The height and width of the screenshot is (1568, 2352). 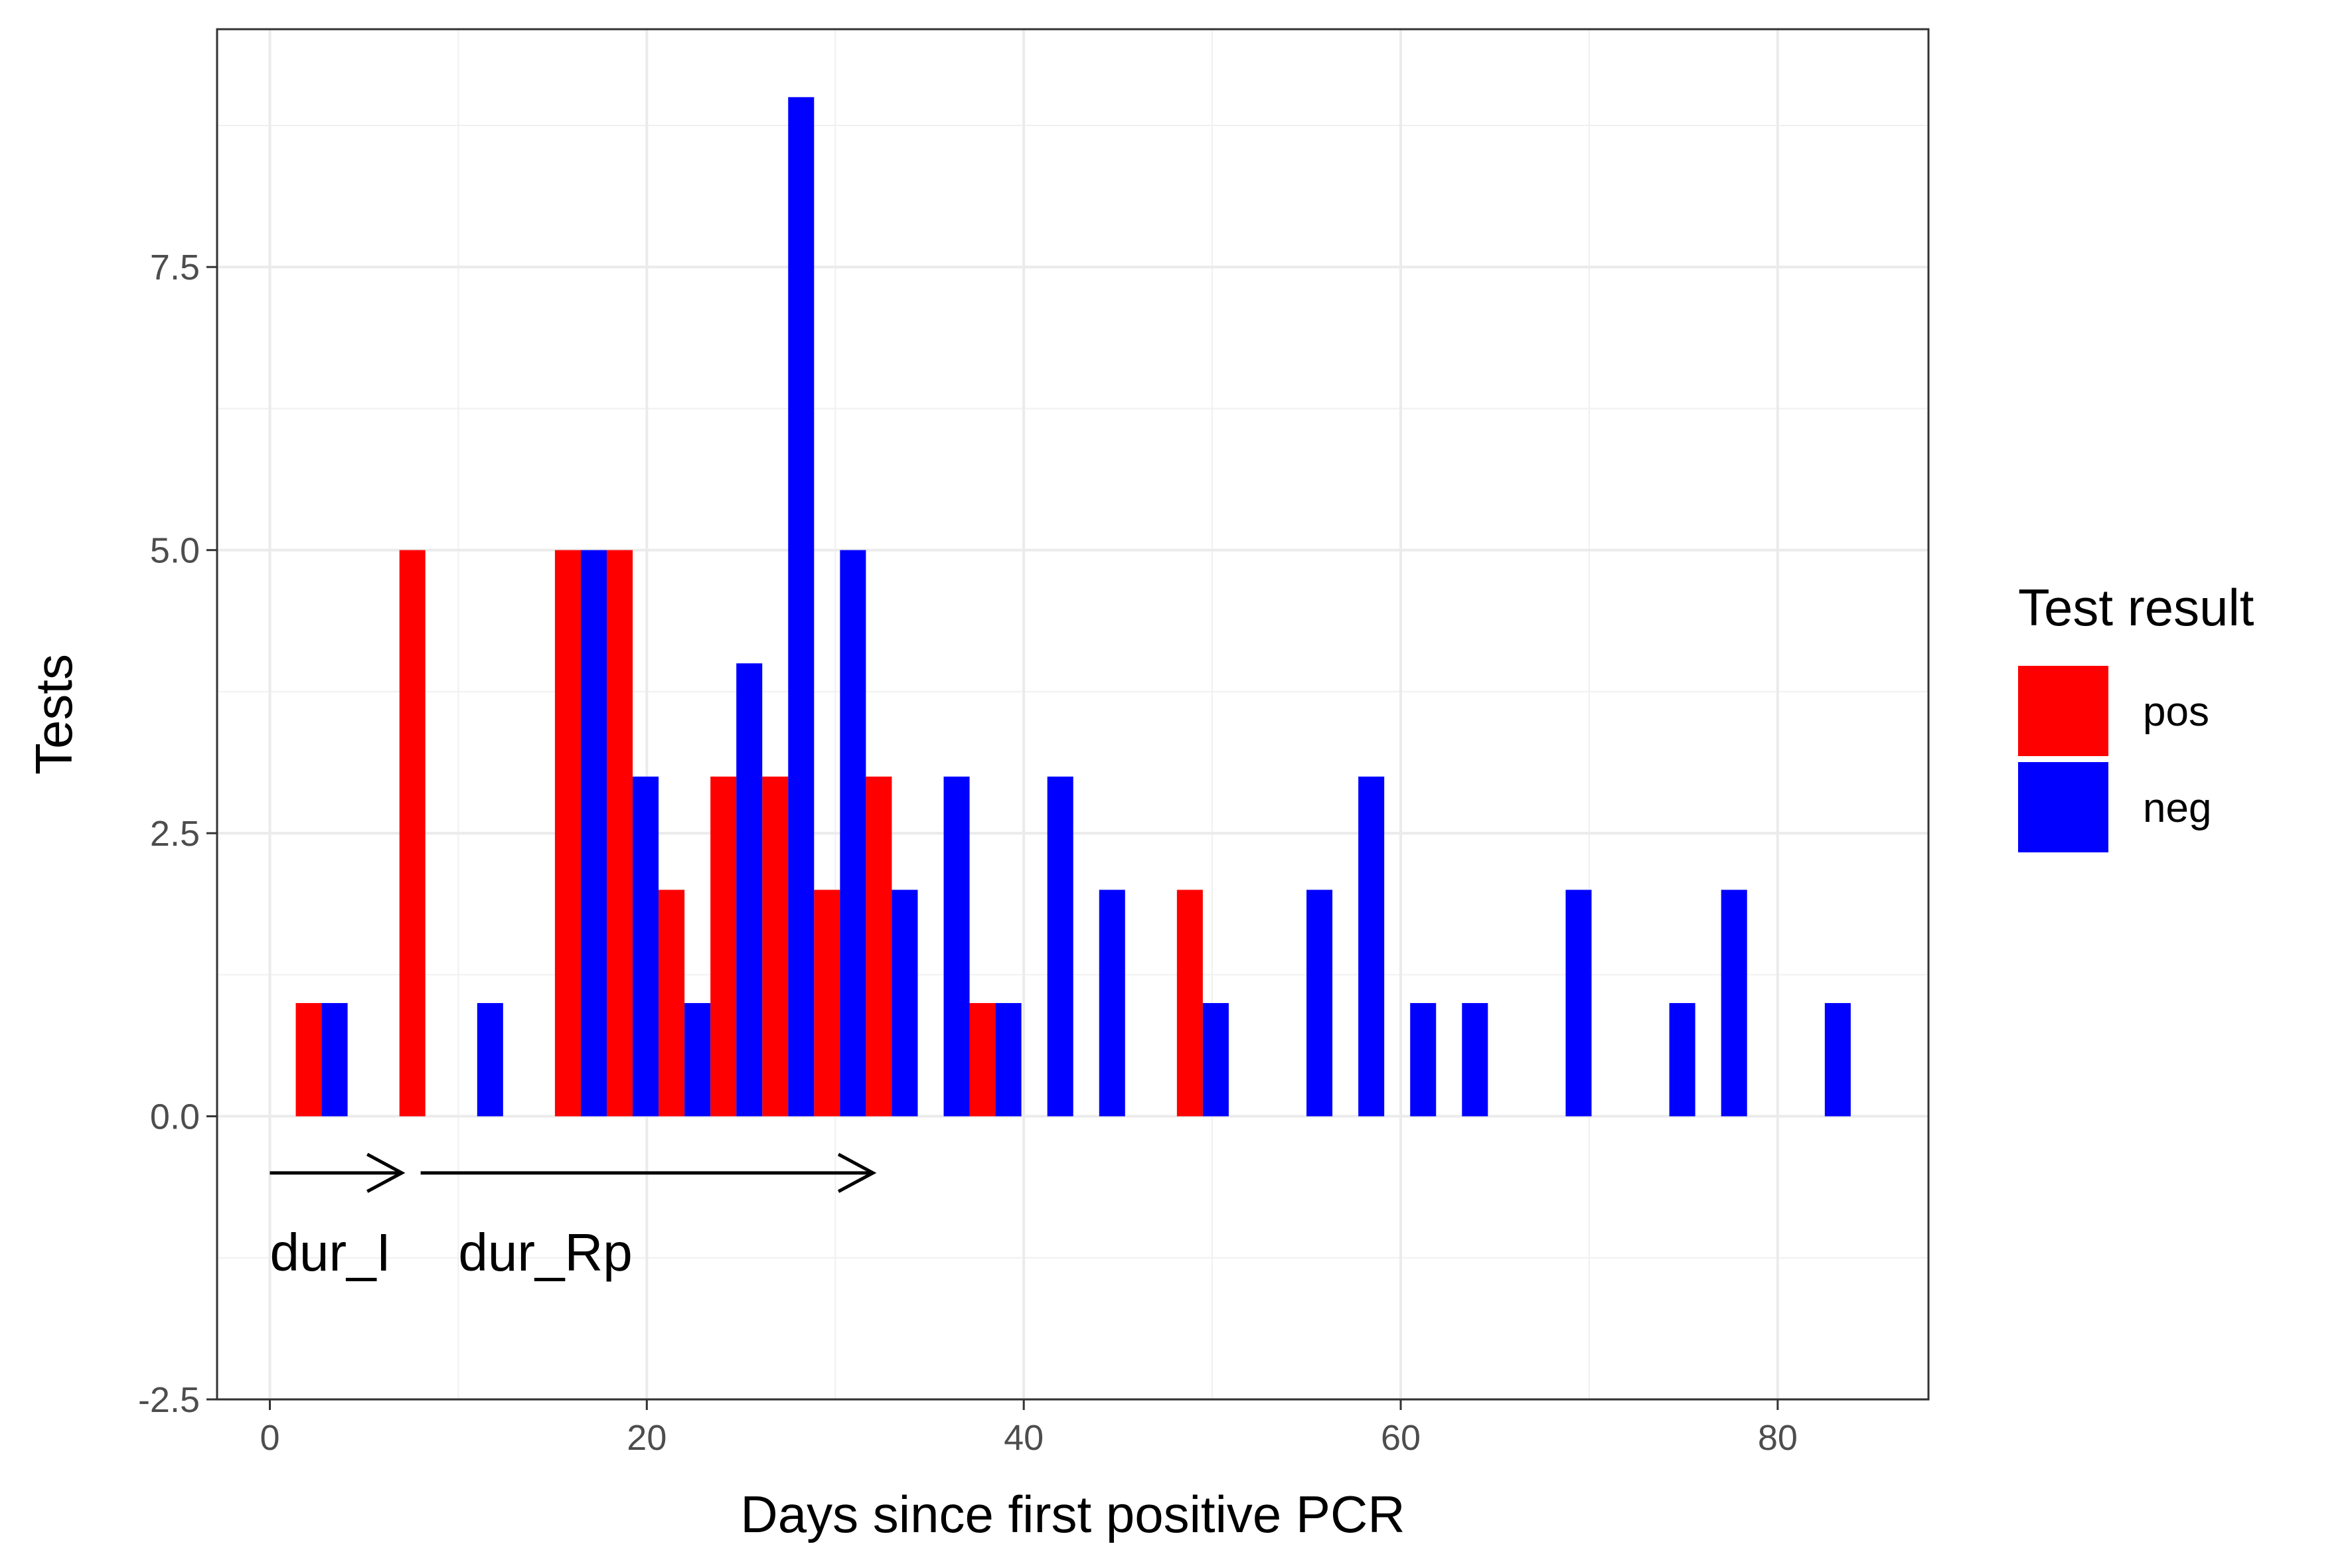 I want to click on x-tick-label: 40, so click(x=1024, y=1438).